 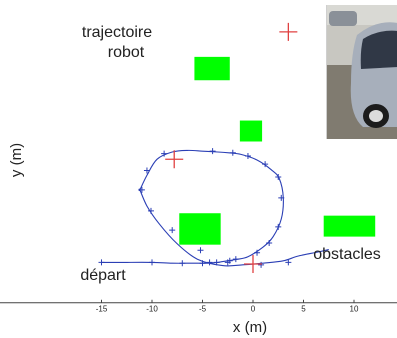 I want to click on start-annotation: départ, so click(x=103, y=275).